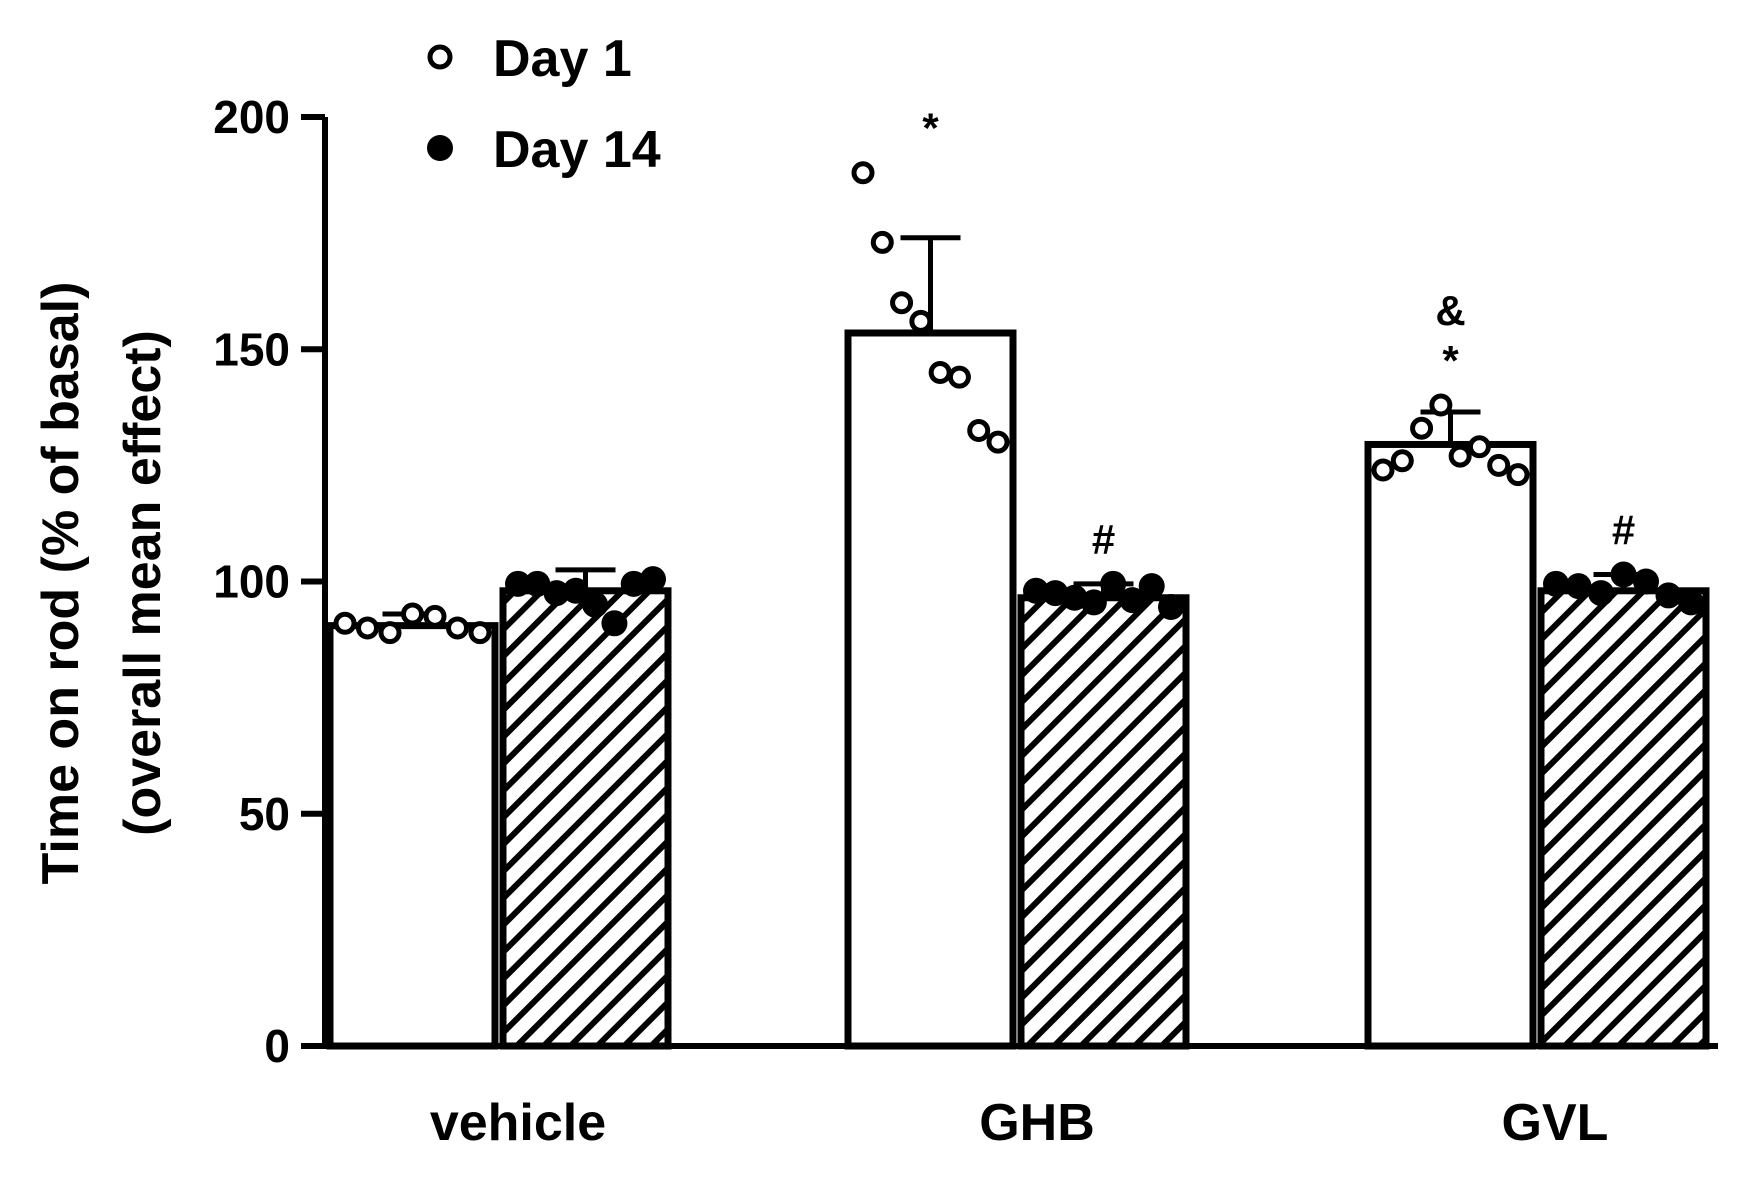 The image size is (1738, 1181). What do you see at coordinates (518, 1123) in the screenshot?
I see `x-category-label: vehicle` at bounding box center [518, 1123].